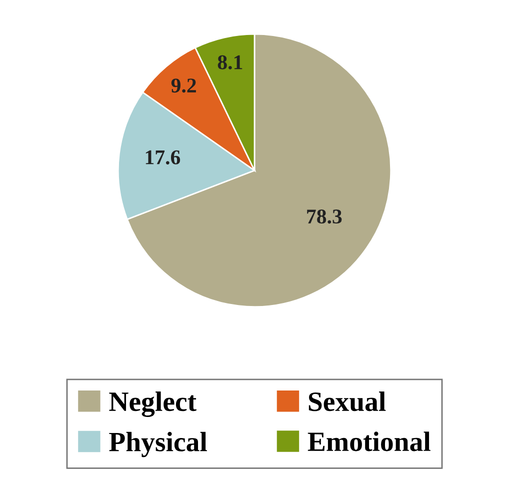 The width and height of the screenshot is (509, 487). I want to click on data-label: 8.1, so click(230, 62).